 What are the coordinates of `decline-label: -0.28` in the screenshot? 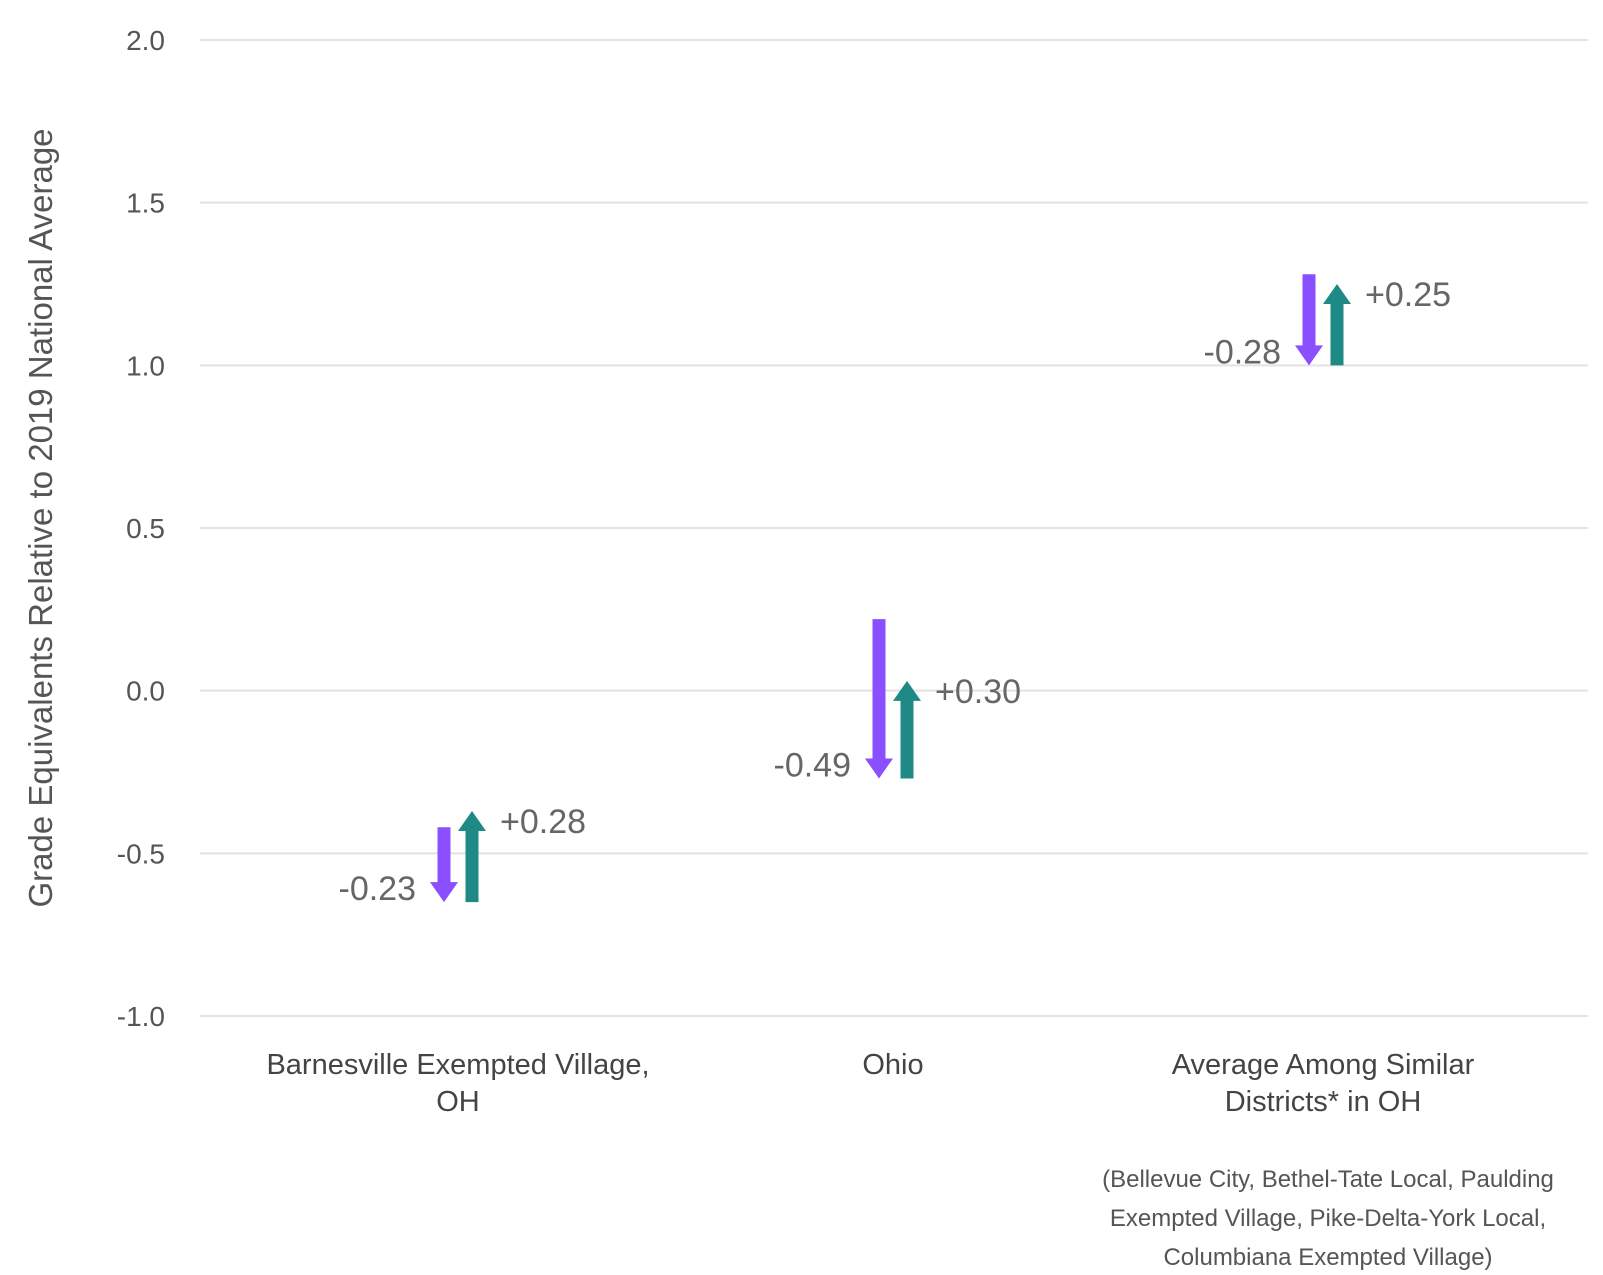 It's located at (1243, 352).